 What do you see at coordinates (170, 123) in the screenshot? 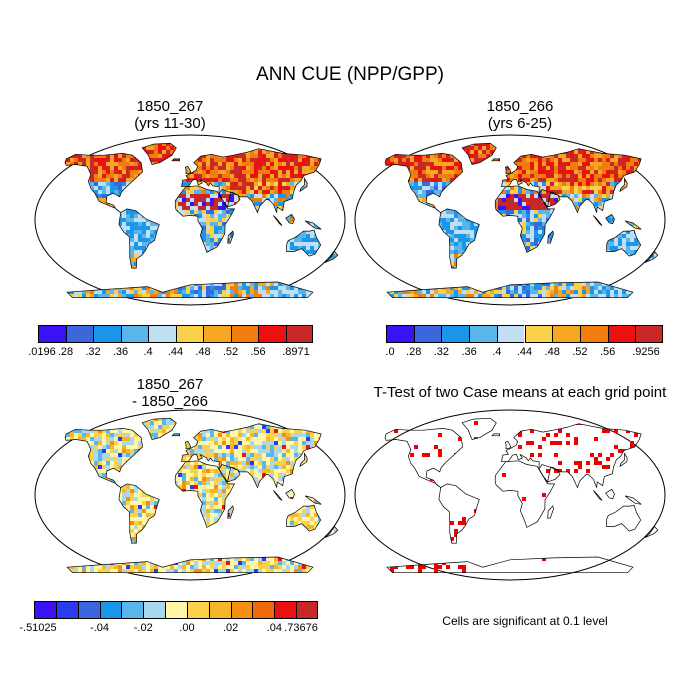
I see `panel-1-title-line2: (yrs 11-30)` at bounding box center [170, 123].